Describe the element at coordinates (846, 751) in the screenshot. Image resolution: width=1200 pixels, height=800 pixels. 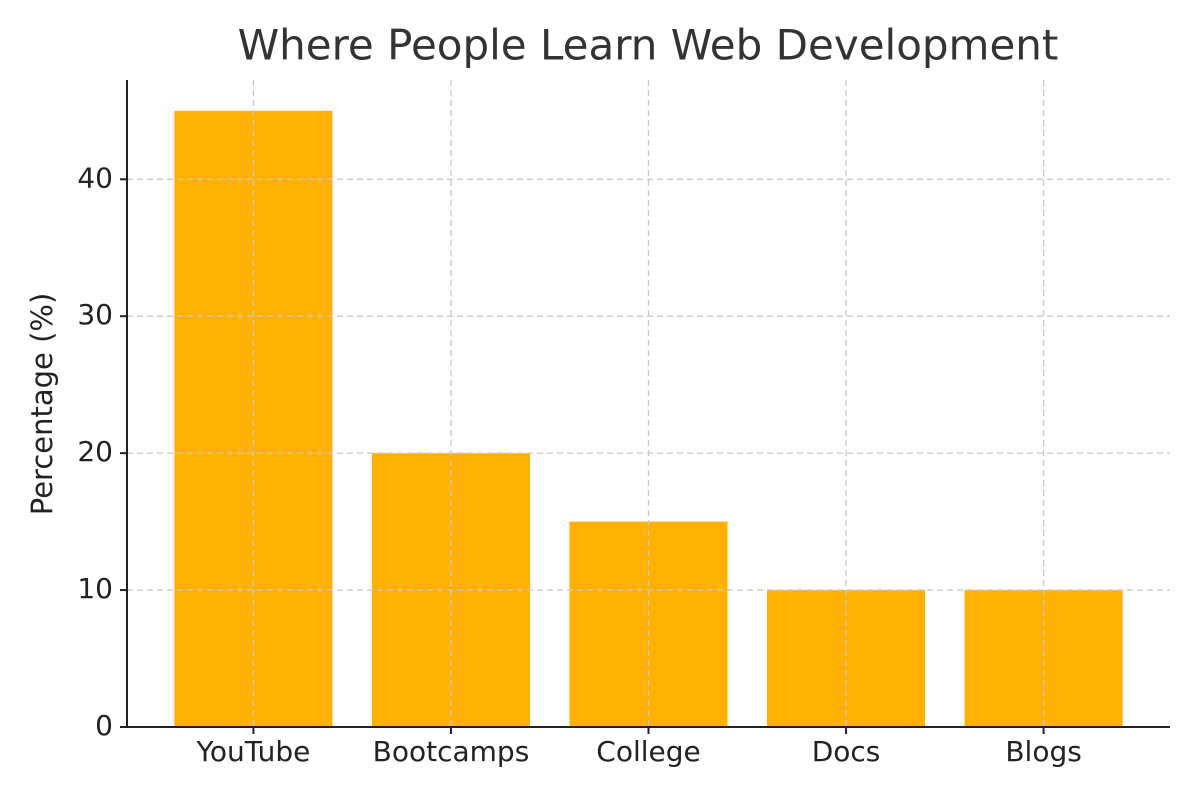
I see `x-tick-label: Docs` at that location.